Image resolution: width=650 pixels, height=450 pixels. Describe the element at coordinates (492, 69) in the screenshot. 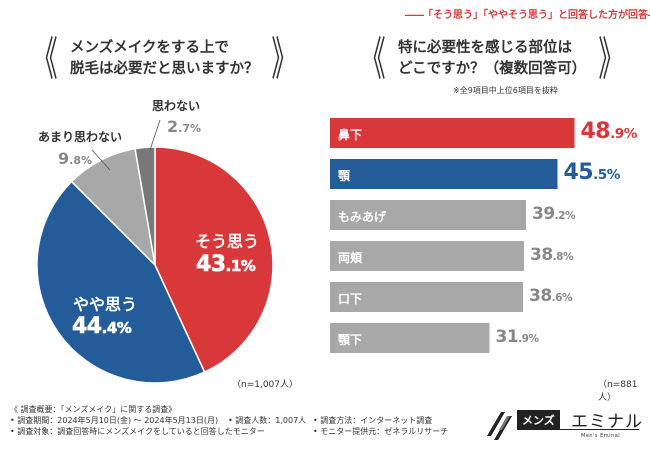

I see `right-question-line2: どこですか？（複数回答可）` at that location.